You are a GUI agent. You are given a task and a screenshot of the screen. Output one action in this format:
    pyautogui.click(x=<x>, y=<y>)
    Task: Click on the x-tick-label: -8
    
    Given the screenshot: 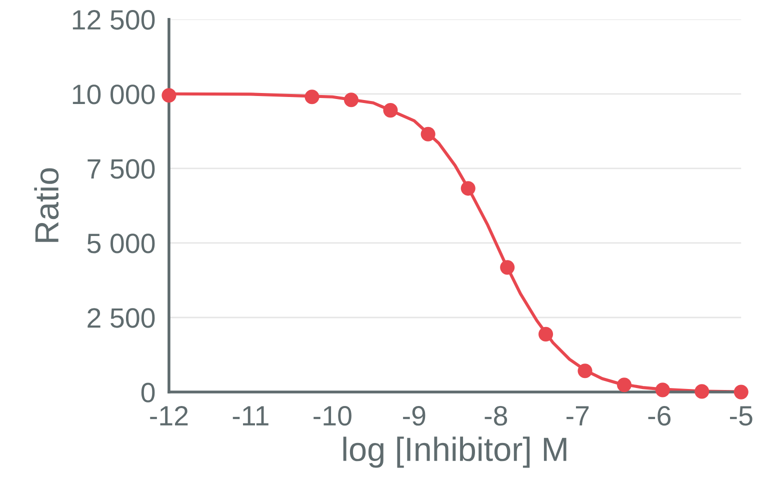 What is the action you would take?
    pyautogui.click(x=496, y=416)
    